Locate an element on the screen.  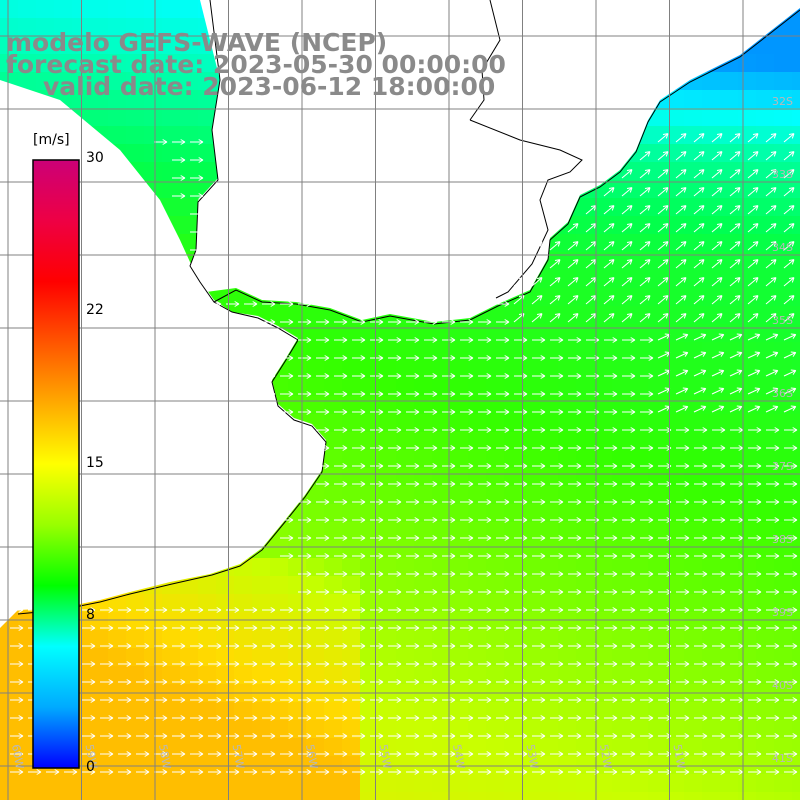
lon-label: 55W is located at coordinates (385, 756).